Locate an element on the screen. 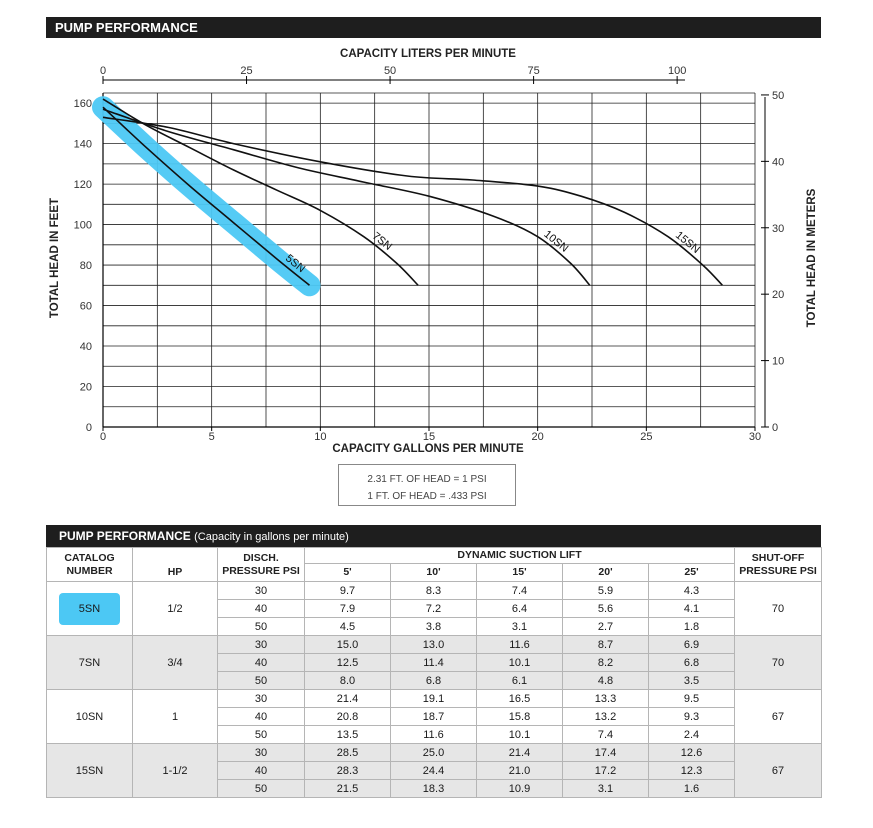 The width and height of the screenshot is (873, 828). suction-lift-cell: 21.4 is located at coordinates (519, 752).